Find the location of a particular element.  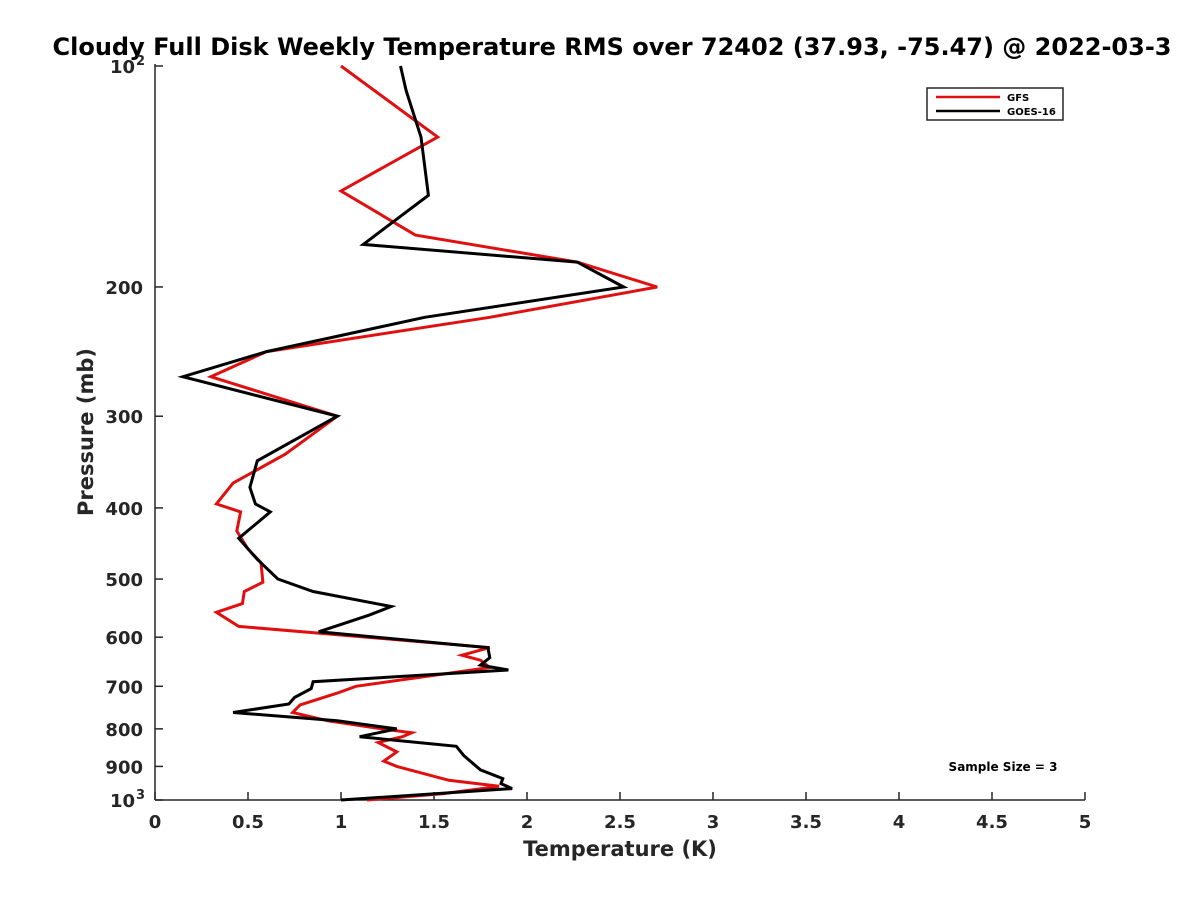

x-tick-label: 1.5 is located at coordinates (434, 822).